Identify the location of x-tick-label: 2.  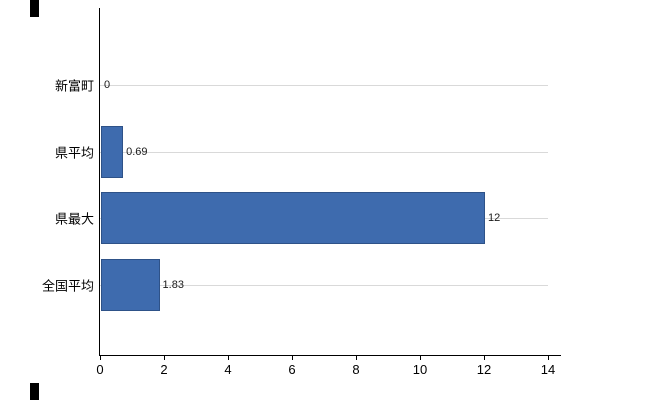
(164, 369).